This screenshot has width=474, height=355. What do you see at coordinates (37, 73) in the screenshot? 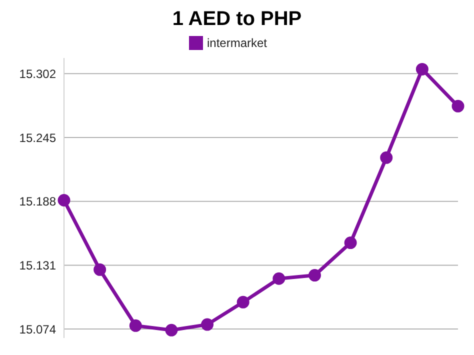
I see `y-tick-label: 15.302` at bounding box center [37, 73].